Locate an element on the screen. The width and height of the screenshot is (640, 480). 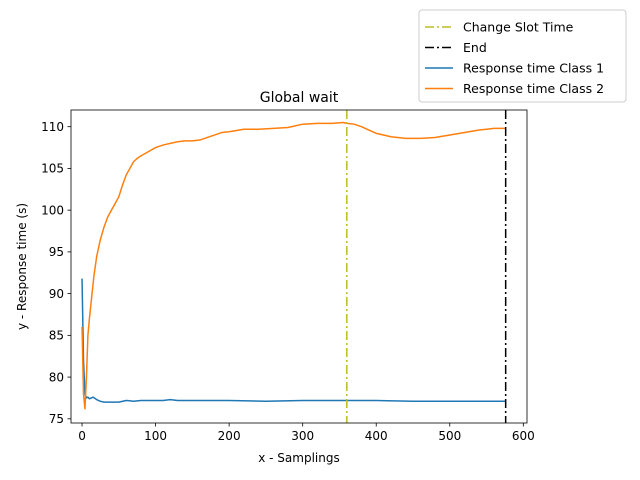
legend-entry-end-label: End is located at coordinates (475, 47).